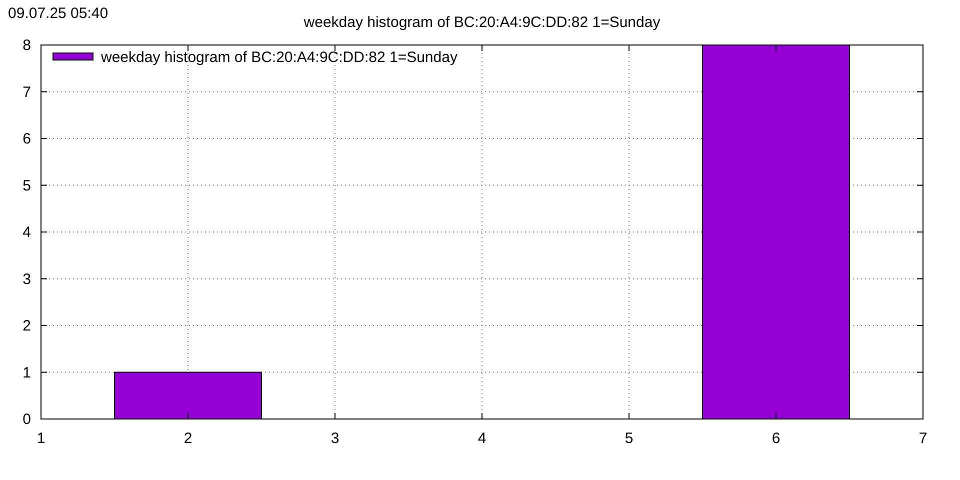 This screenshot has width=960, height=480. What do you see at coordinates (26, 45) in the screenshot?
I see `y-tick-label: 8` at bounding box center [26, 45].